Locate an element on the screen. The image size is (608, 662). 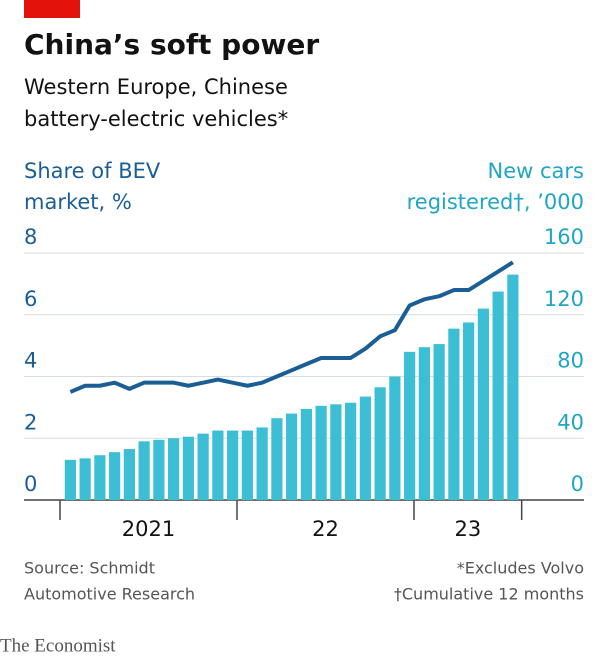
source: Automotive Research is located at coordinates (109, 594).